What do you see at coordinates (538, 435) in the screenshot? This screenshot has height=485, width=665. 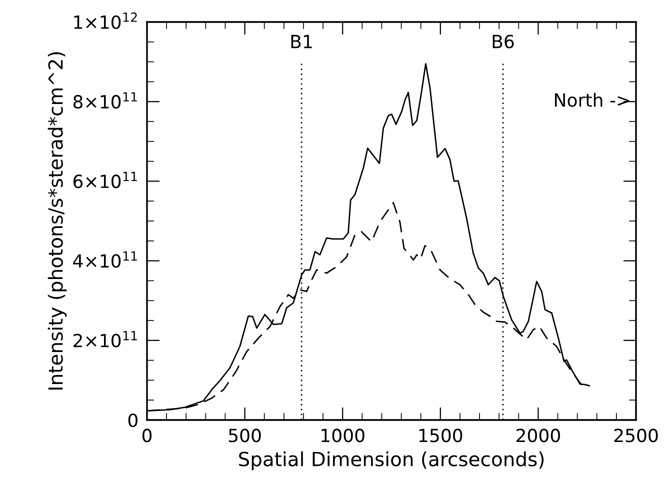 I see `x-tick-label: 2000` at bounding box center [538, 435].